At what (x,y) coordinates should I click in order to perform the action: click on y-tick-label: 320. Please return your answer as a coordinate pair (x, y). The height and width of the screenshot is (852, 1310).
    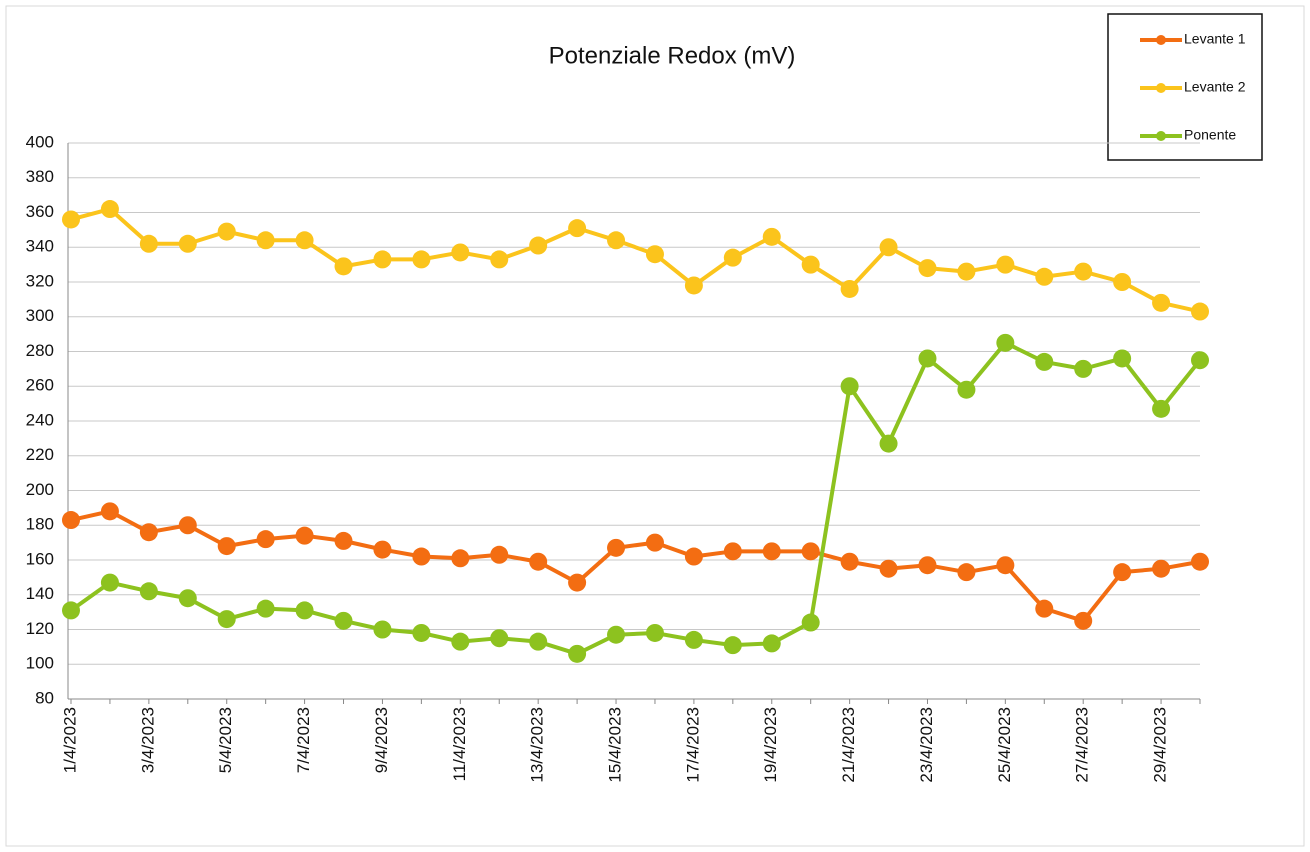
    Looking at the image, I should click on (40, 280).